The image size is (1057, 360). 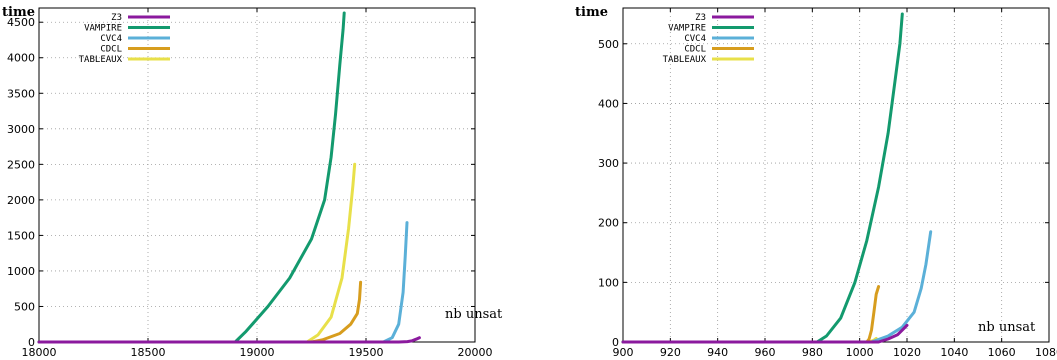 I want to click on y-tick-label: 100, so click(x=608, y=282).